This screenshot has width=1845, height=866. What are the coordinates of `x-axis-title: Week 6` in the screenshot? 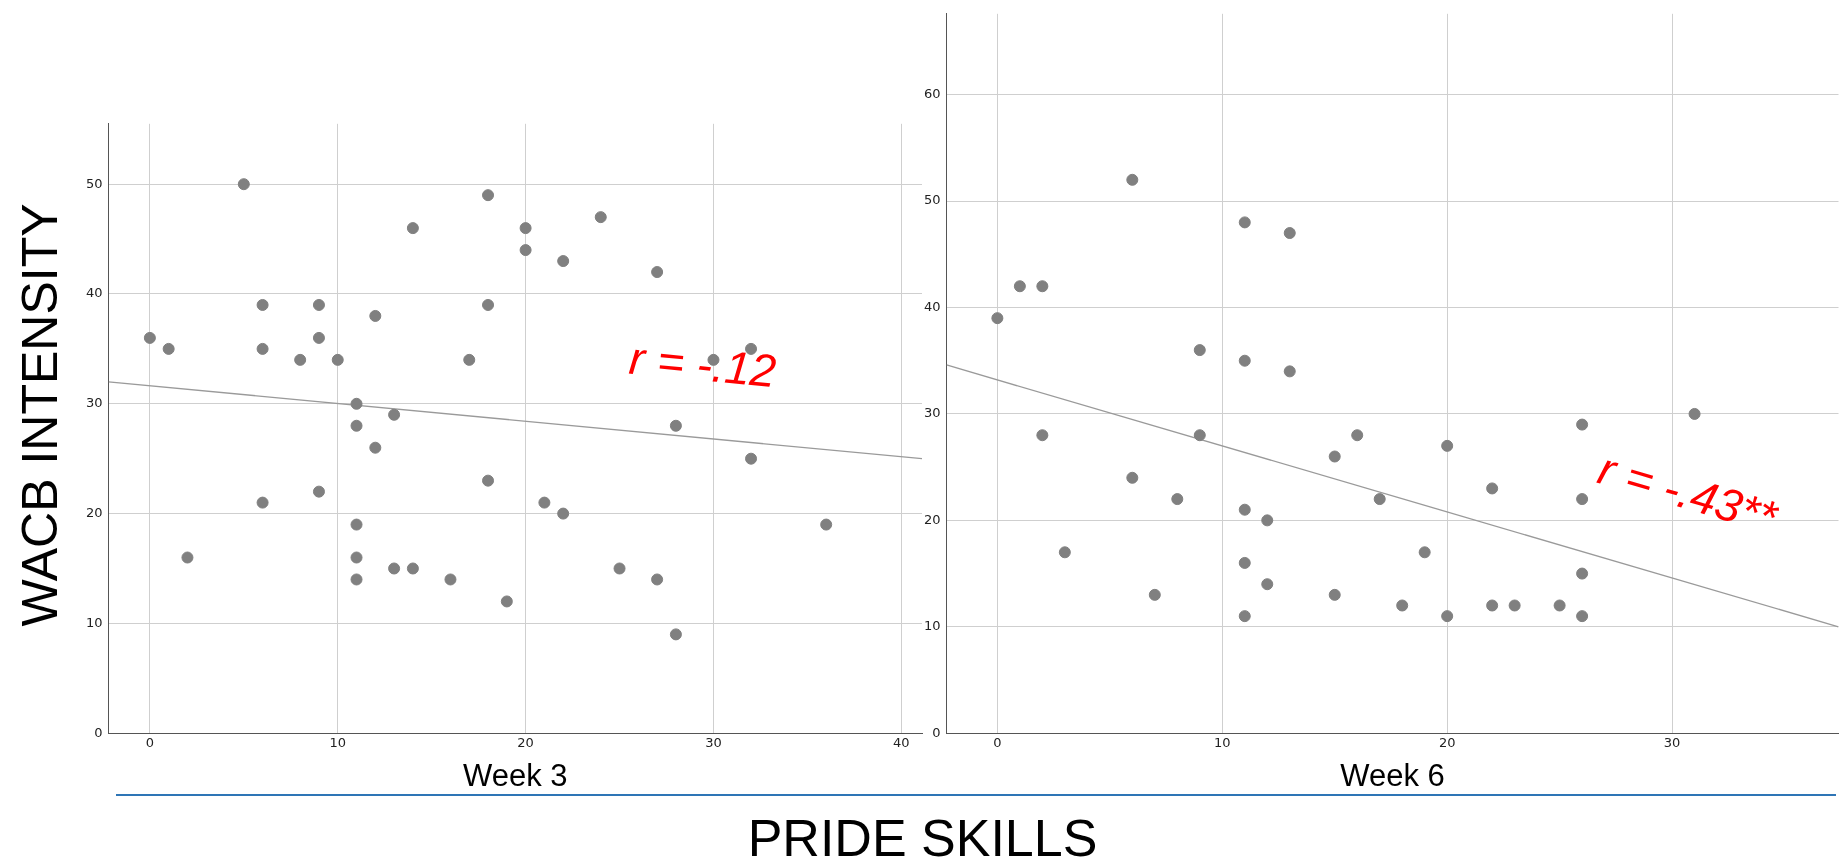 It's located at (1392, 775).